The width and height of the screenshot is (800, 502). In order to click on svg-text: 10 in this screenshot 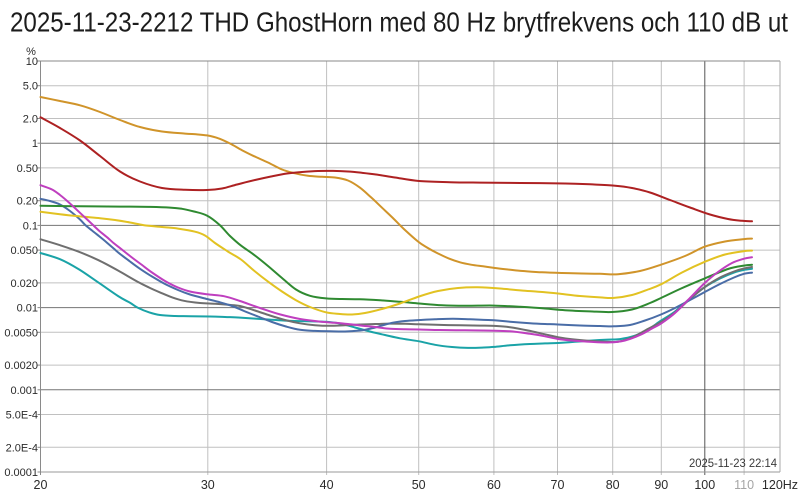, I will do `click(32, 62)`.